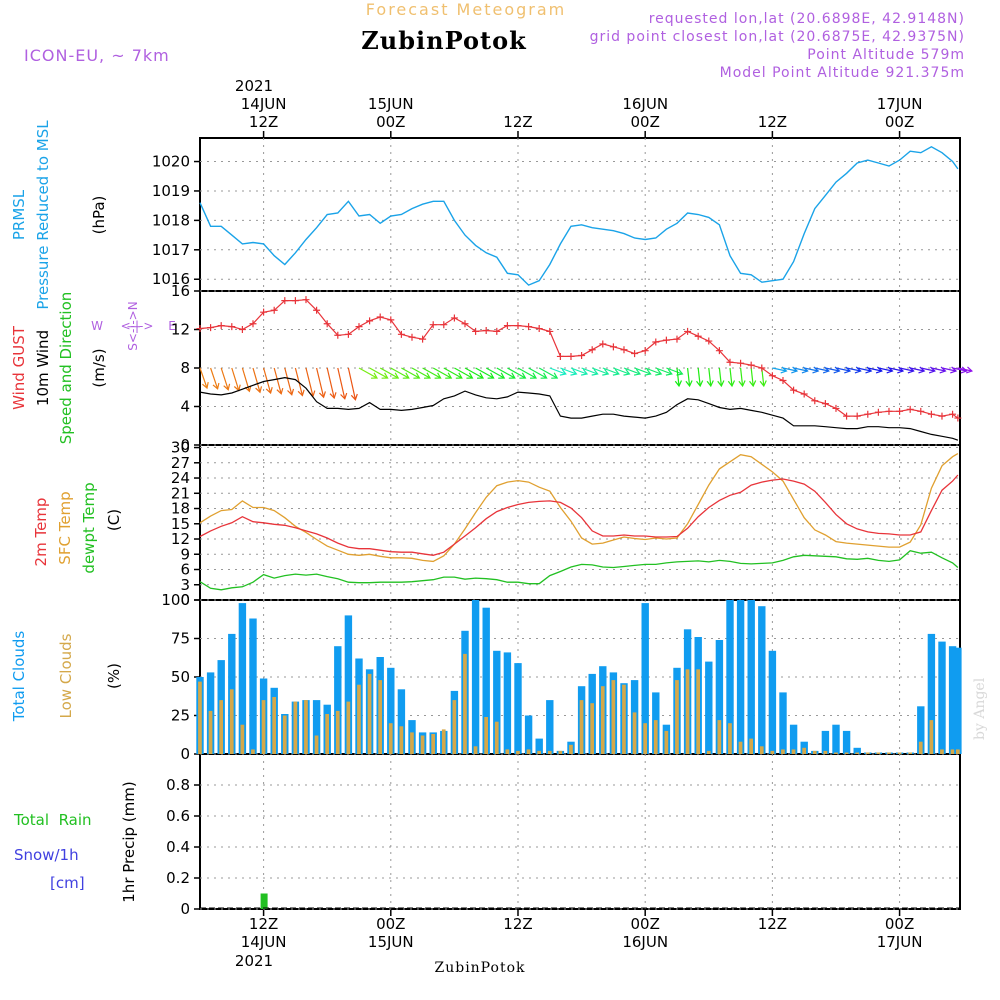 Image resolution: width=1000 pixels, height=1000 pixels. What do you see at coordinates (586, 383) in the screenshot?
I see `wind-arrows` at bounding box center [586, 383].